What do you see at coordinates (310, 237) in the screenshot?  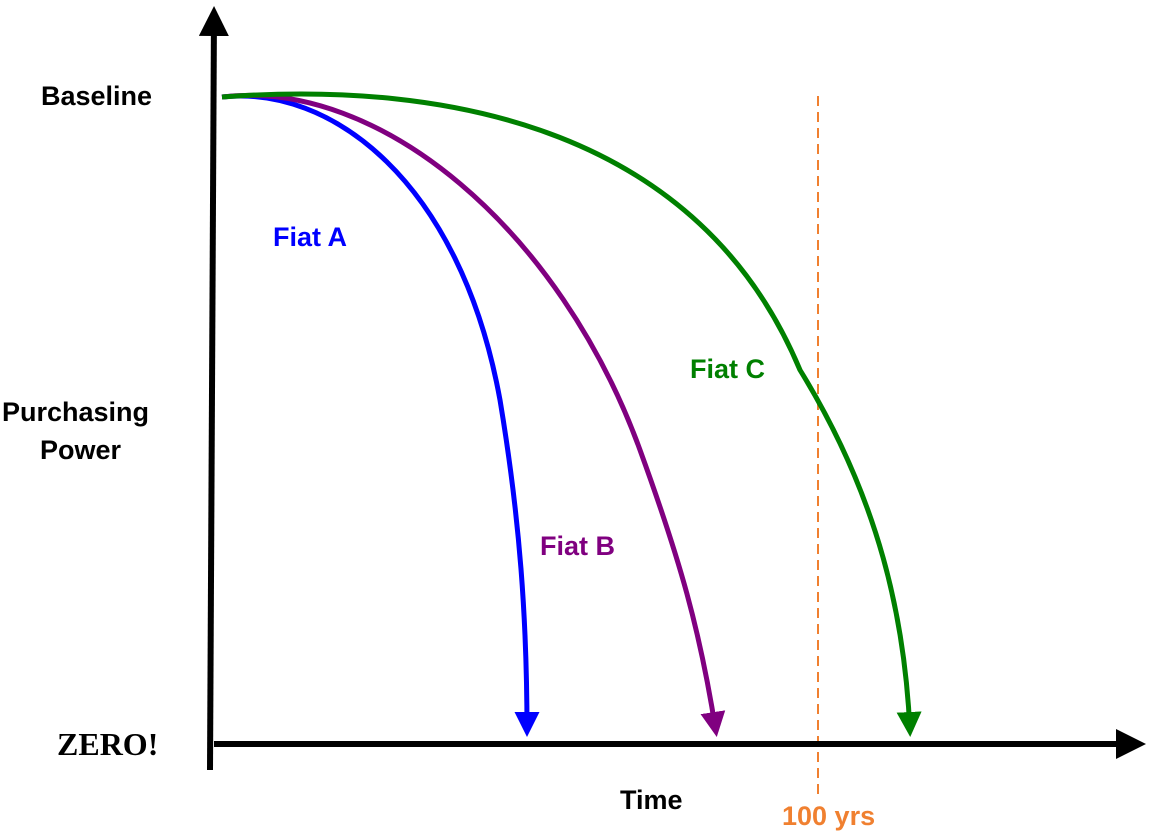 I see `fiat-a-label: Fiat A` at bounding box center [310, 237].